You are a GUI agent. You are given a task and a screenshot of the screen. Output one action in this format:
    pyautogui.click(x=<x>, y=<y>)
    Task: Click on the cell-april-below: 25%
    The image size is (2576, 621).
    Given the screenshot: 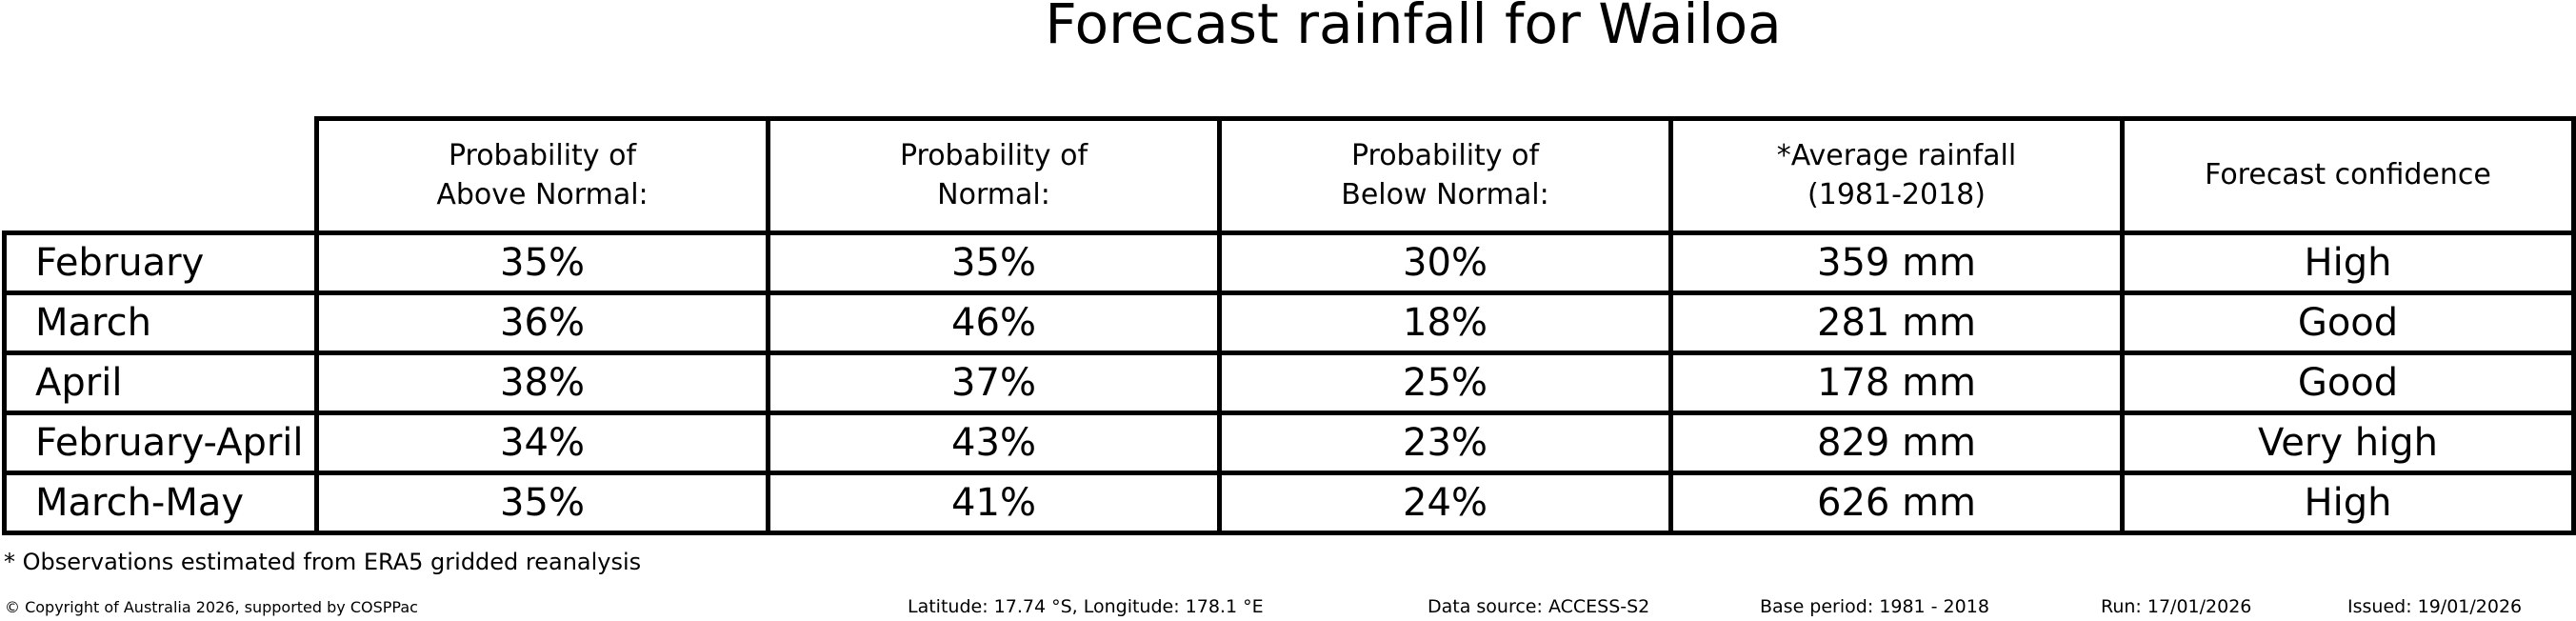 What is the action you would take?
    pyautogui.click(x=1445, y=383)
    